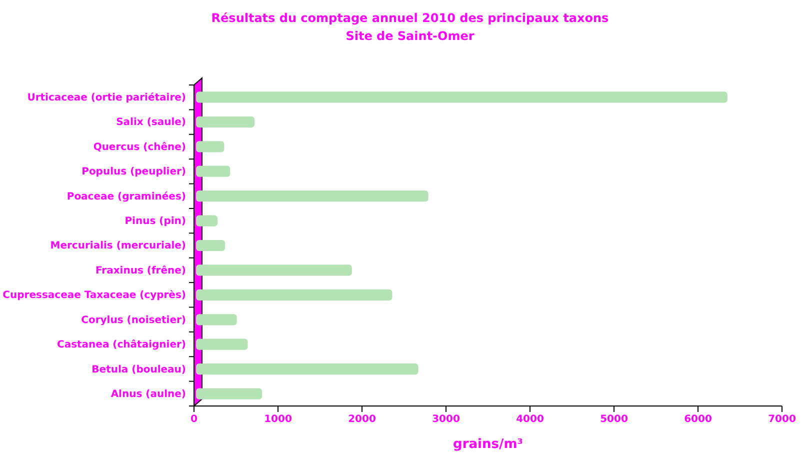  Describe the element at coordinates (194, 420) in the screenshot. I see `x-tick-label: 0` at that location.